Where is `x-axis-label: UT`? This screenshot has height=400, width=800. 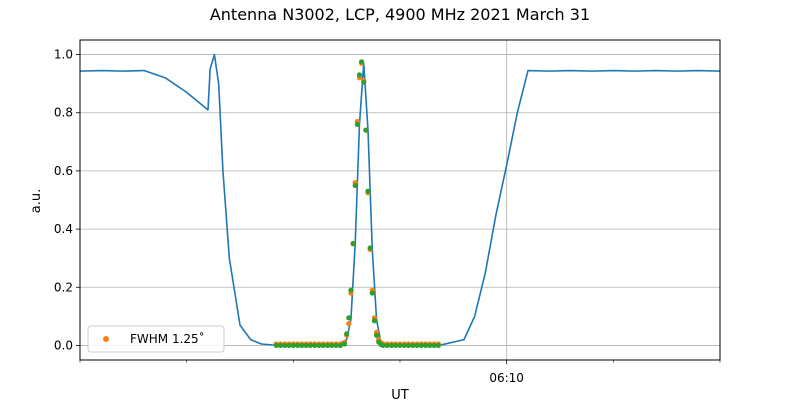
x-axis-label: UT is located at coordinates (400, 394).